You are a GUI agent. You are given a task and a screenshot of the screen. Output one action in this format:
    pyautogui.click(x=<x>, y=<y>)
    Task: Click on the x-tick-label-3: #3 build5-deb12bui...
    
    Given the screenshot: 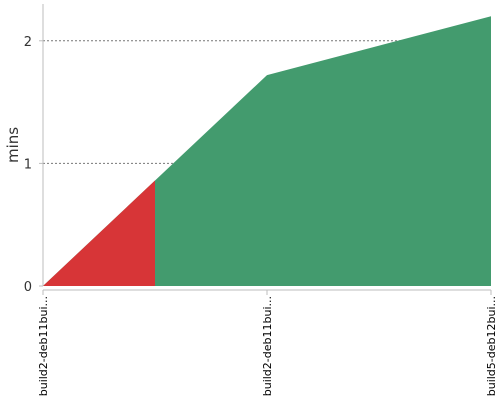 What is the action you would take?
    pyautogui.click(x=491, y=348)
    